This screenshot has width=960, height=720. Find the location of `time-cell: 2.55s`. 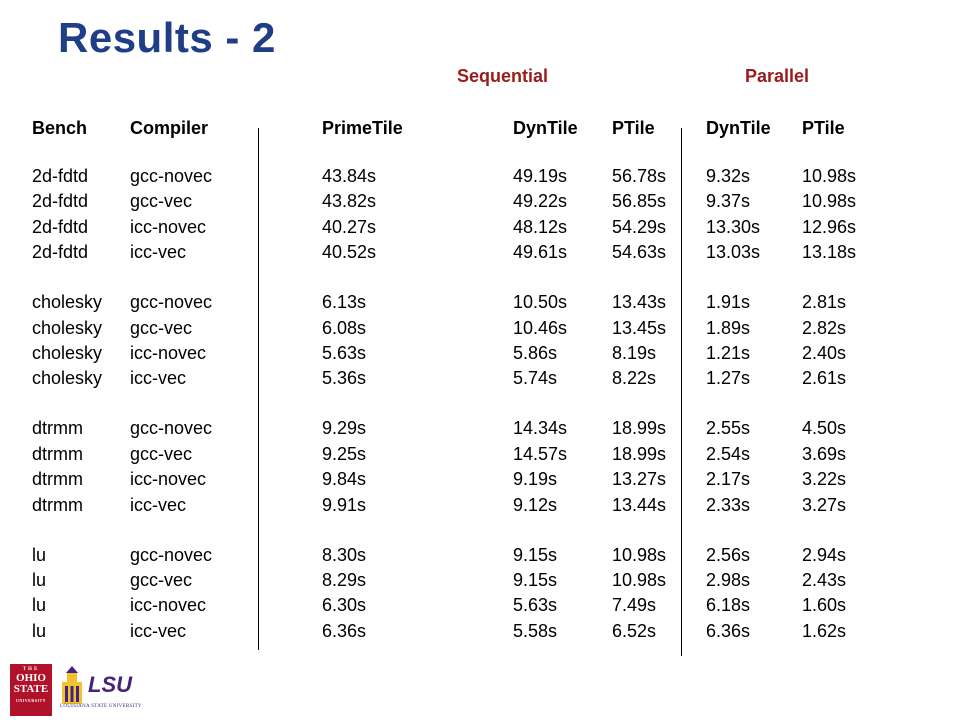

time-cell: 2.55s is located at coordinates (728, 428).